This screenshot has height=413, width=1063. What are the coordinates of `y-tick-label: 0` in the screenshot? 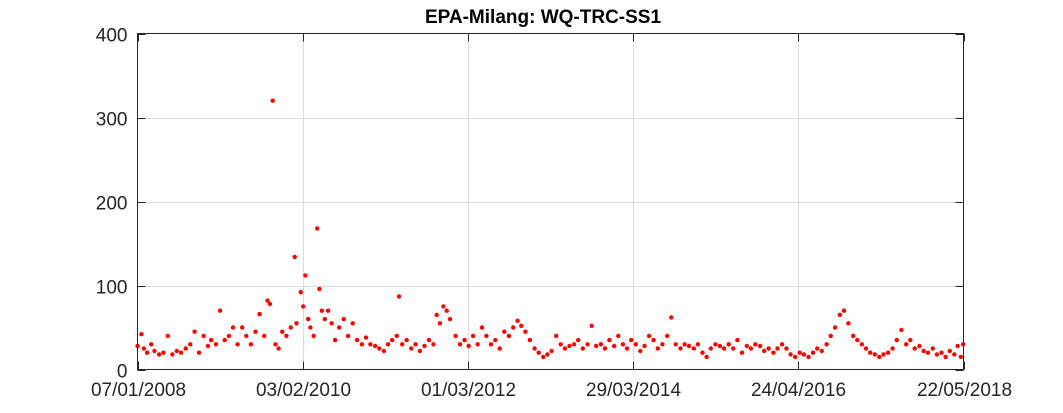 It's located at (122, 372).